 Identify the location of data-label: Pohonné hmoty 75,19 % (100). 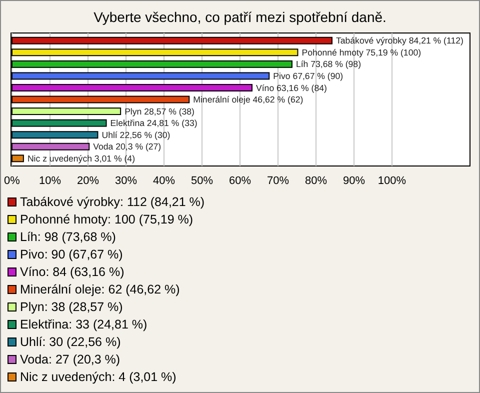
(362, 52).